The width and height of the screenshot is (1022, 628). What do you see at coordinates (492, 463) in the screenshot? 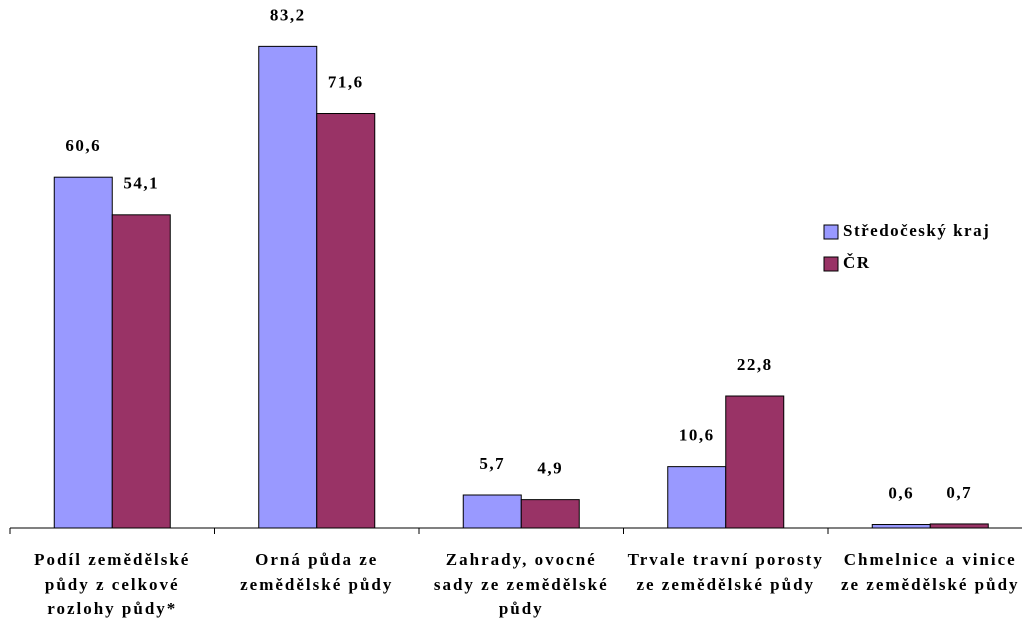
I see `value-label: 5,7` at bounding box center [492, 463].